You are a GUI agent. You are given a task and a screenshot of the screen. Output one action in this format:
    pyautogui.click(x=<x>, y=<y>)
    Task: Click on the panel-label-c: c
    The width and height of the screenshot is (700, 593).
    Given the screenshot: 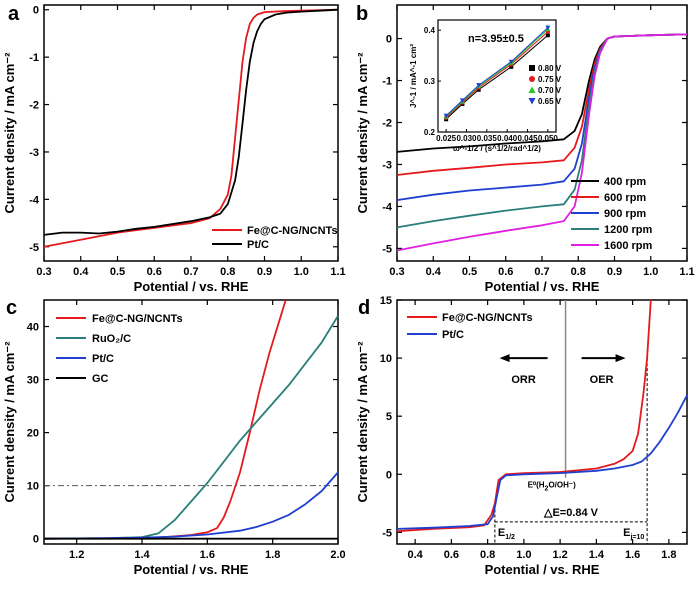 What is the action you would take?
    pyautogui.click(x=11, y=308)
    